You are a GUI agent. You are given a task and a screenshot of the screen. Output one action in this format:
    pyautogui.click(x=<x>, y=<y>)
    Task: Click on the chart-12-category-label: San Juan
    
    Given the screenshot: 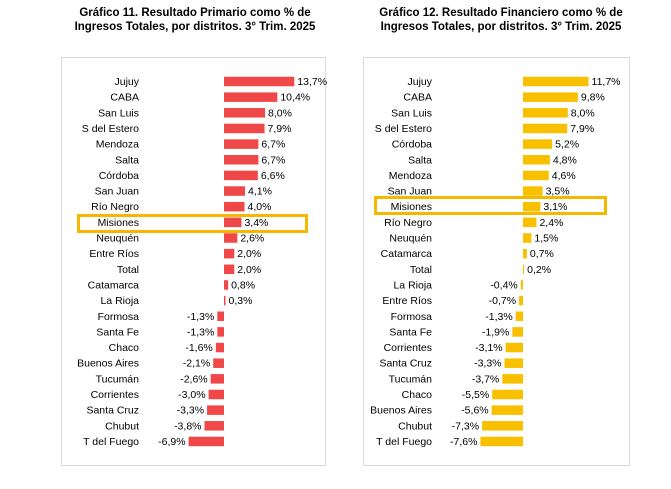 What is the action you would take?
    pyautogui.click(x=410, y=192)
    